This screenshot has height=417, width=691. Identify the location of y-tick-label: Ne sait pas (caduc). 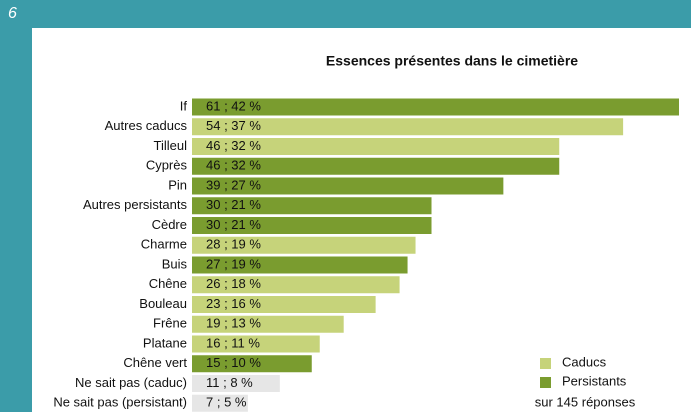
(131, 382).